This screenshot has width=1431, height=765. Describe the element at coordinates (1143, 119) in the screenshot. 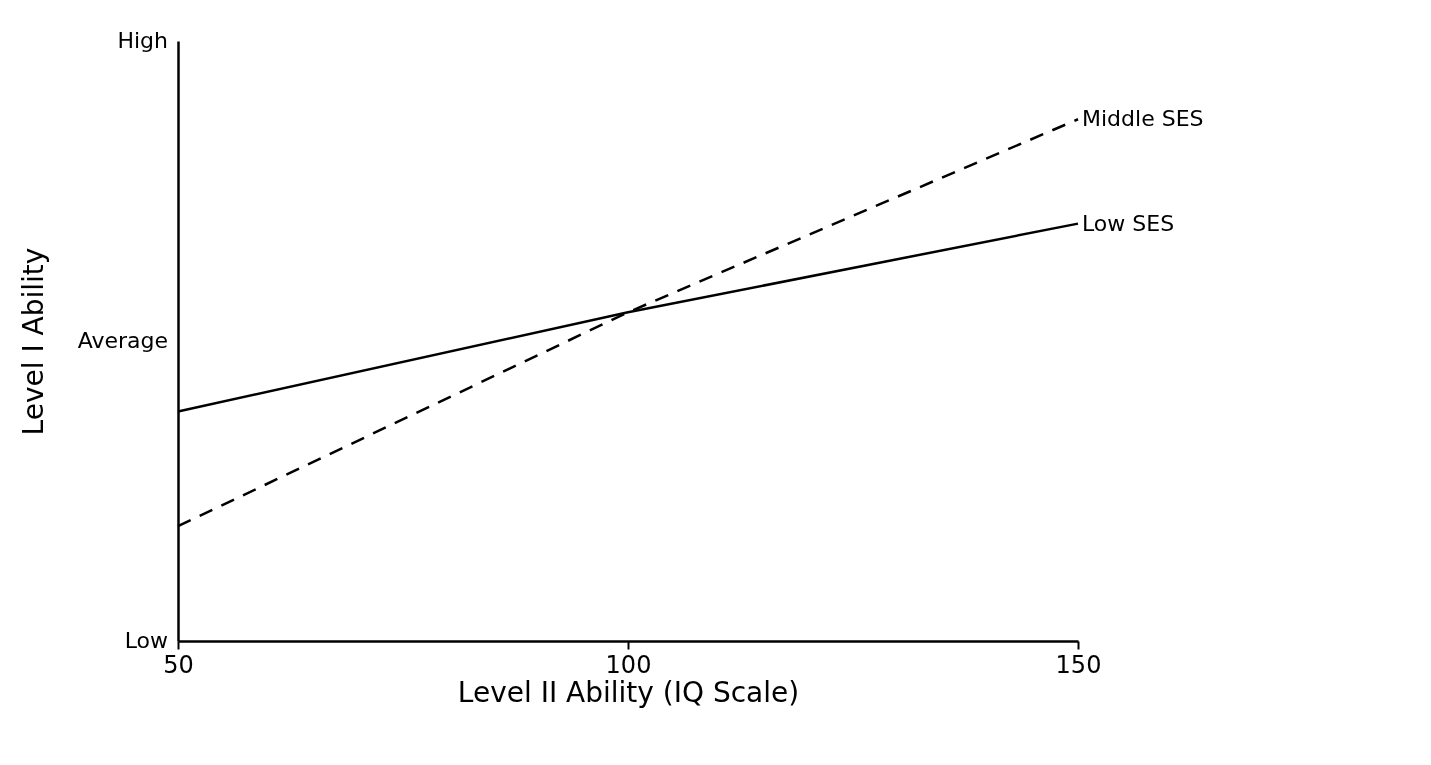

I see `series-label: Middle SES` at that location.